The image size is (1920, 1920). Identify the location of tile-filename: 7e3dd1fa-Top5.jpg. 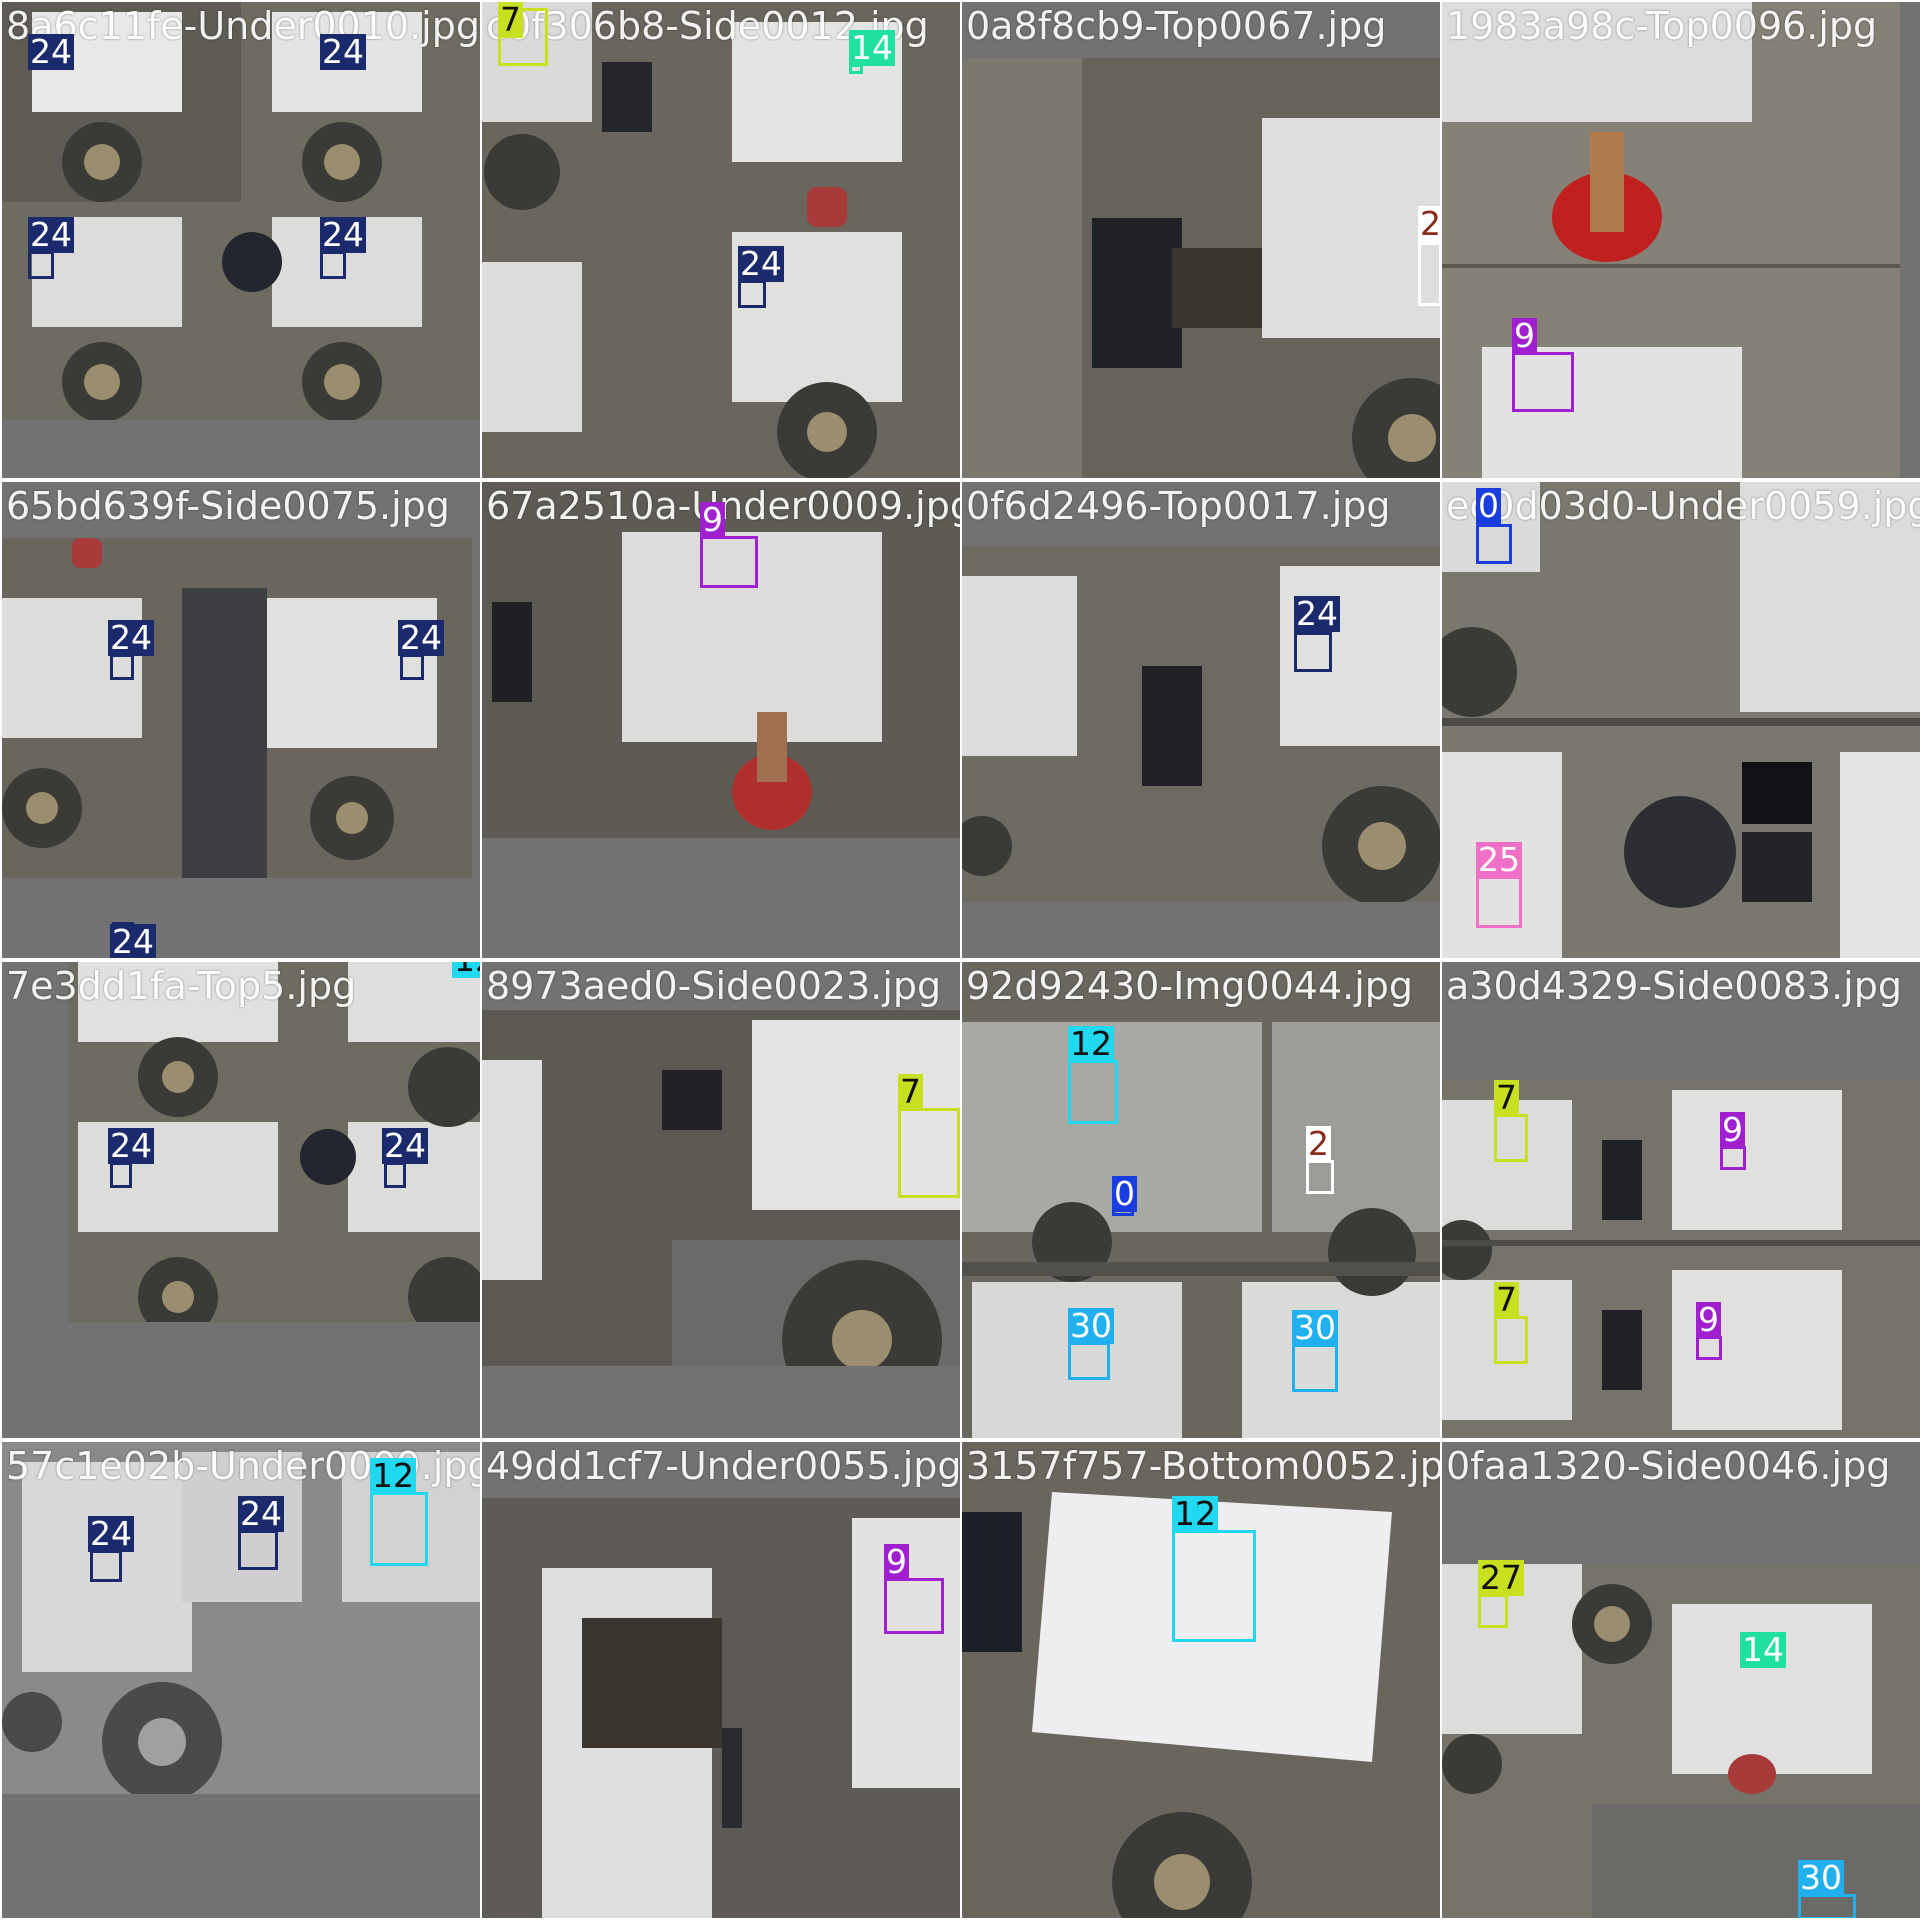
(181, 986).